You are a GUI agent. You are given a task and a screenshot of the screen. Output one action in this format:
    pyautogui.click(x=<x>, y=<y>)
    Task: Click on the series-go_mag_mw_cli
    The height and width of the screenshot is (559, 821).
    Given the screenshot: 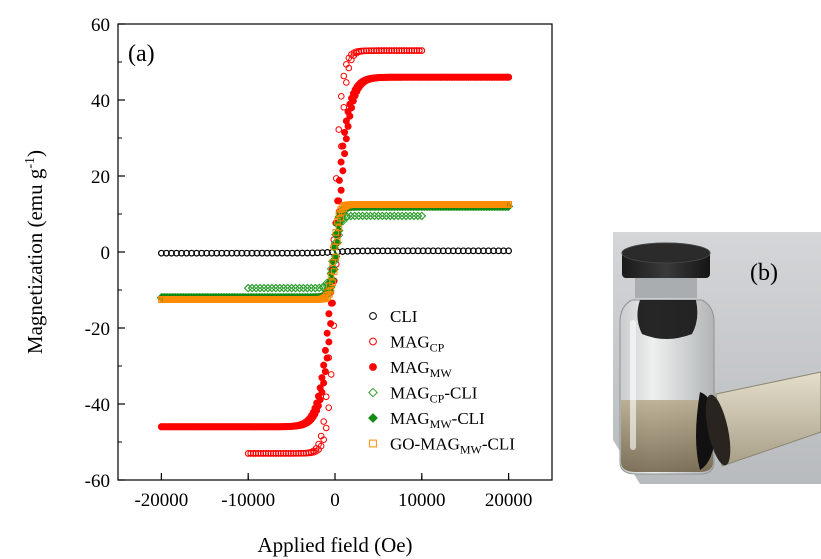 What is the action you would take?
    pyautogui.click(x=335, y=252)
    